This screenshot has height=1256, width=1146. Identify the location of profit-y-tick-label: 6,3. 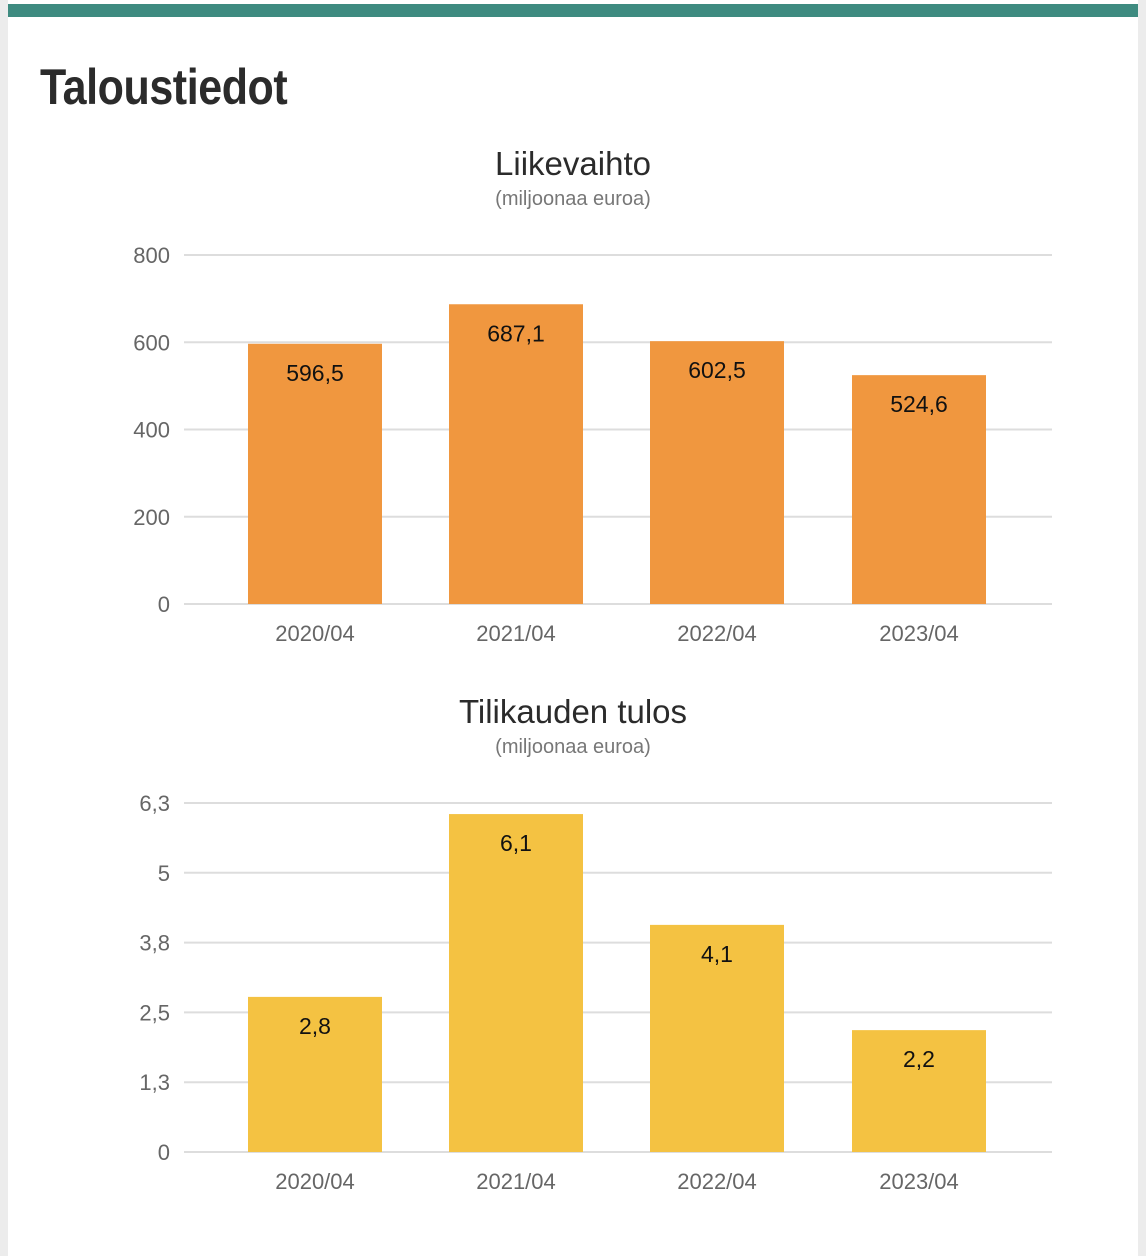
(154, 803).